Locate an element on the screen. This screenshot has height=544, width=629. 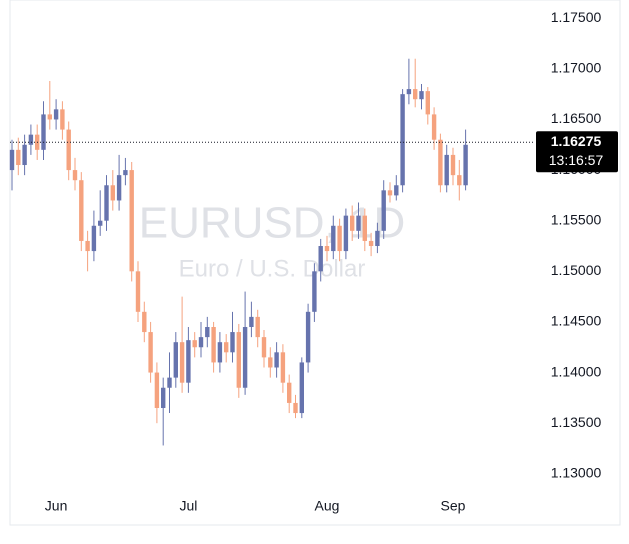
y-tick-label: 1.16500 is located at coordinates (576, 118).